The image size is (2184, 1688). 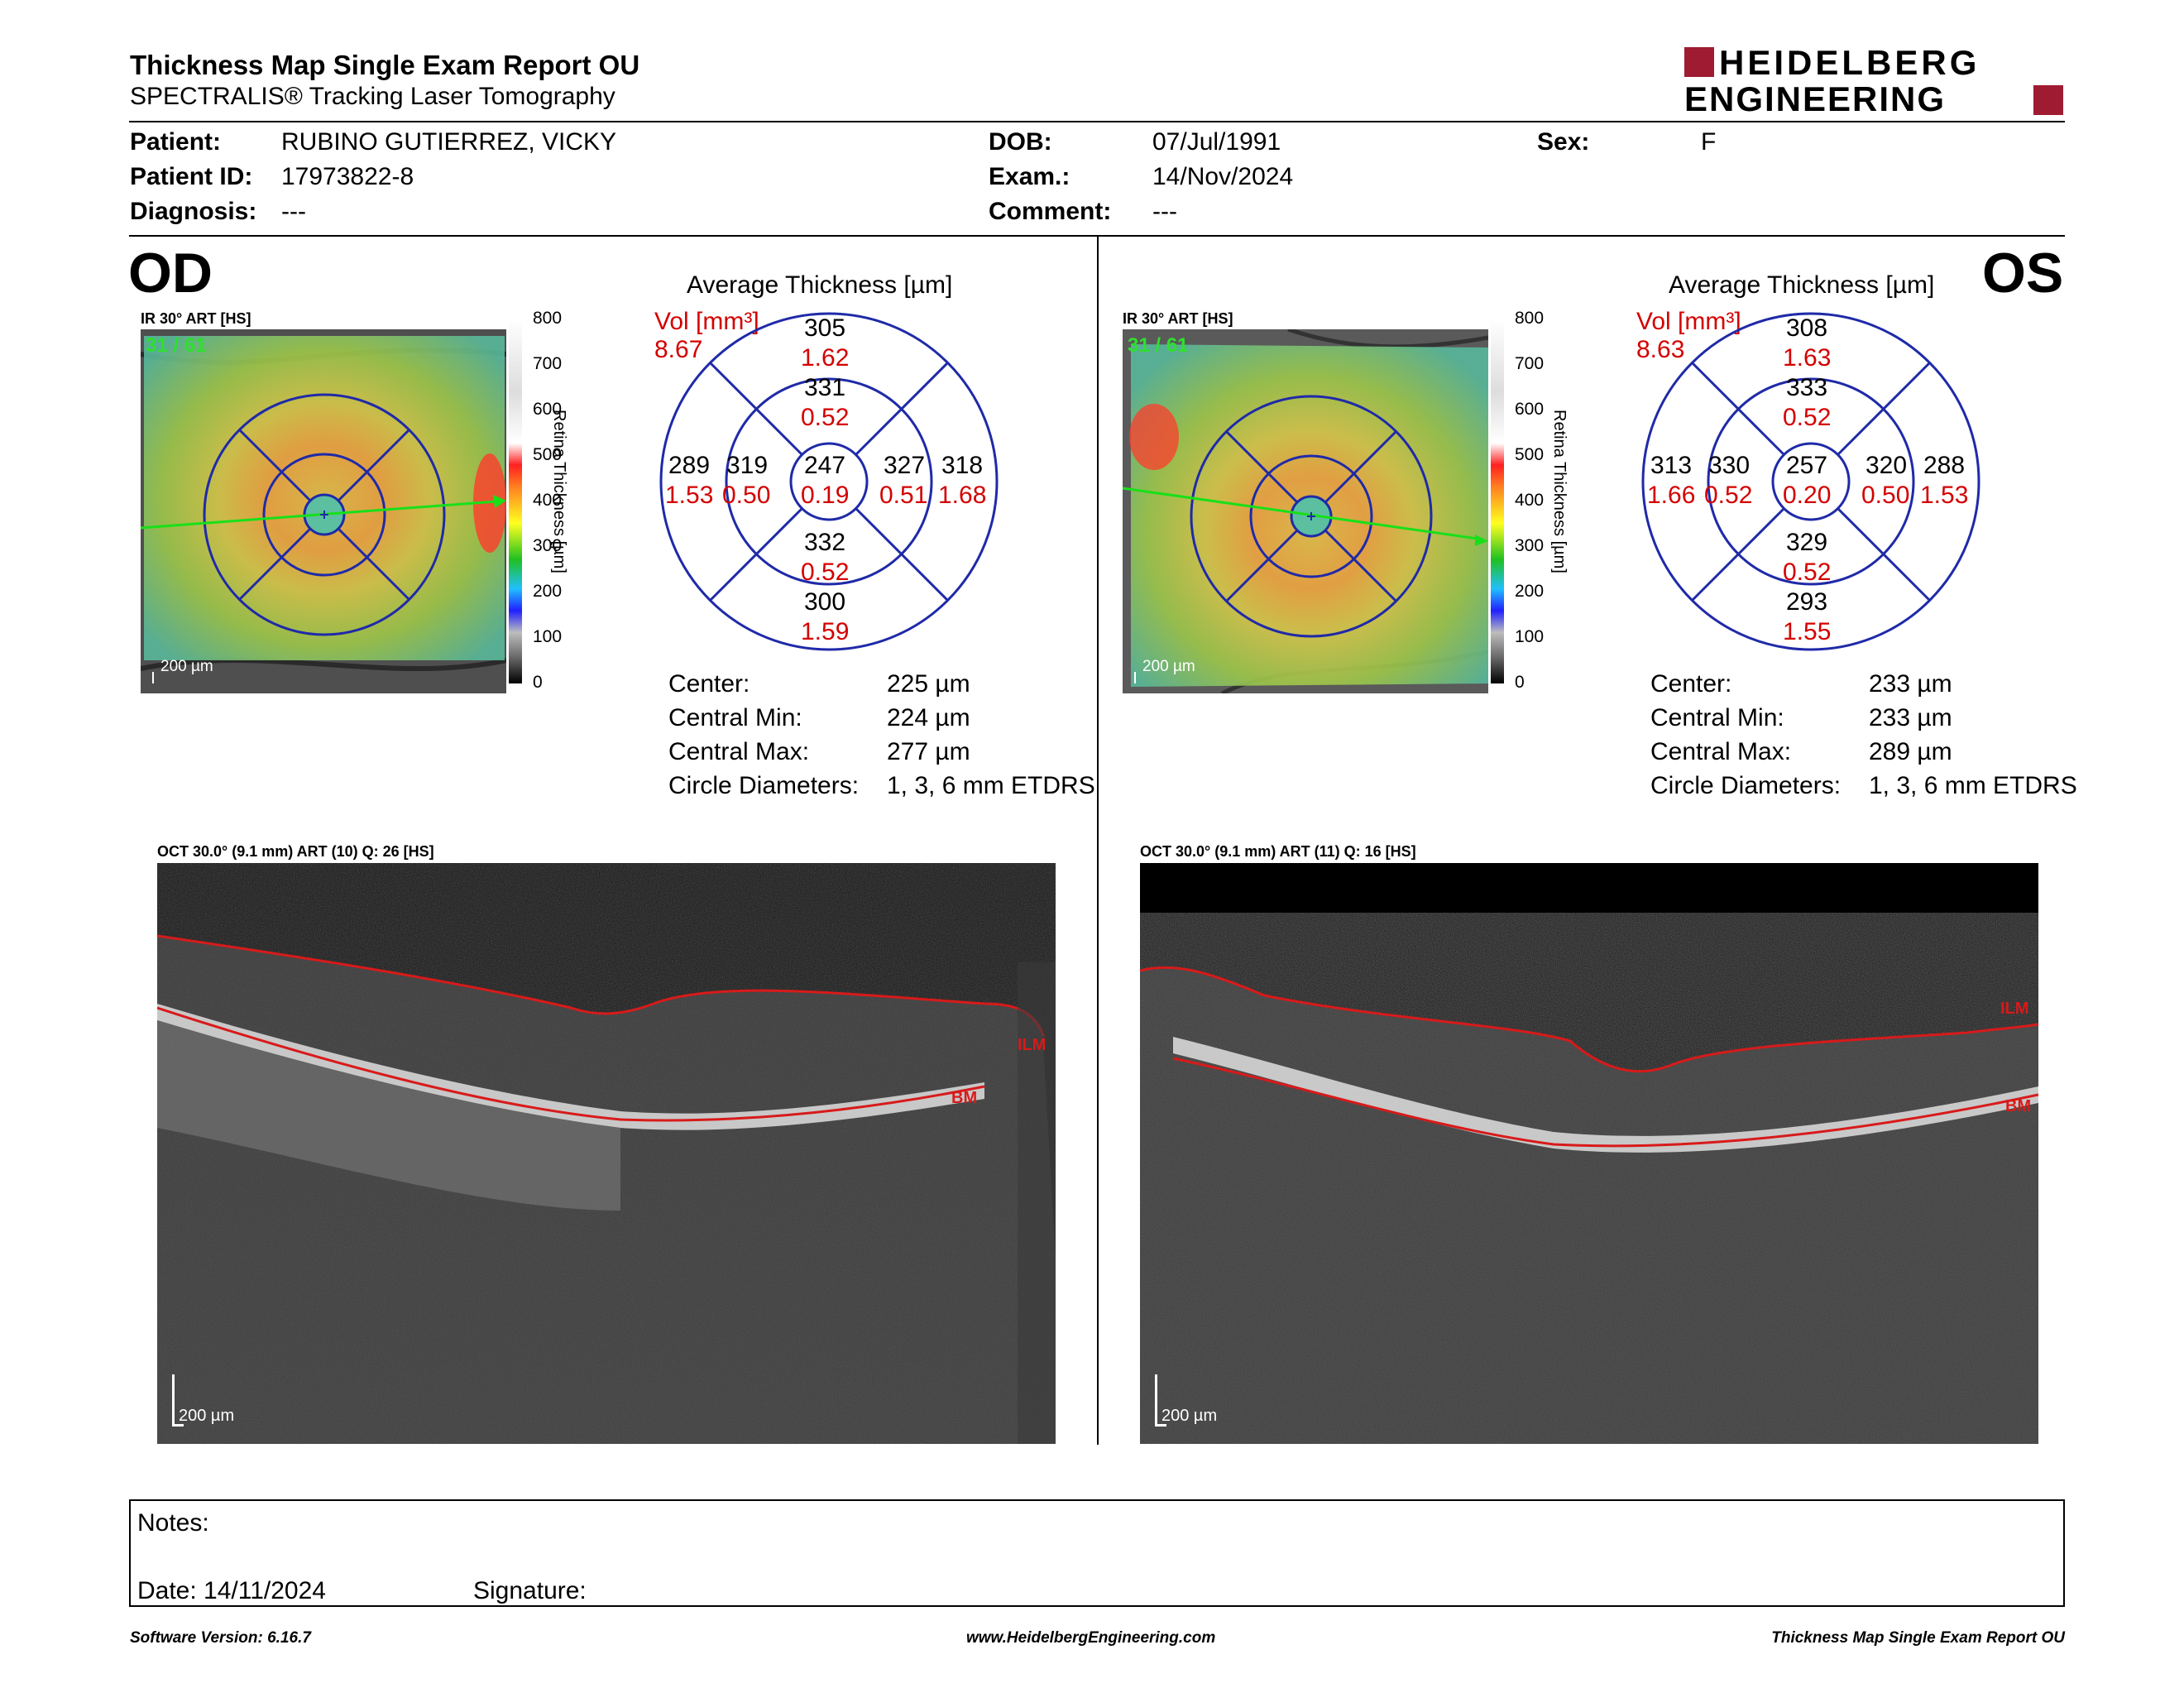 I want to click on footer-software-version: Software Version: 6.16.7, so click(x=220, y=1638).